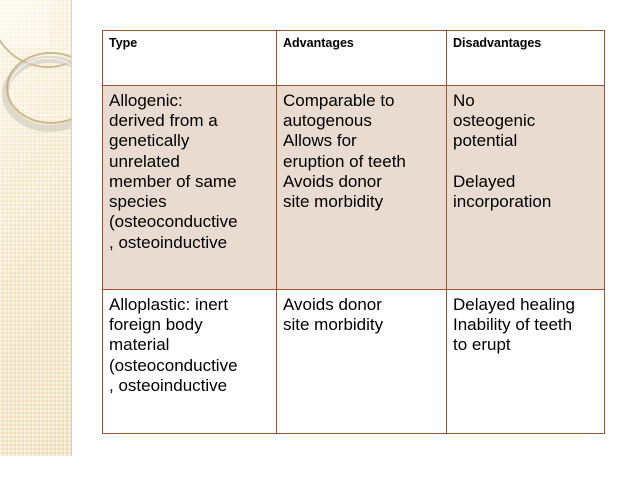  I want to click on table-header: Type Advantages Disadvantages, so click(353, 58).